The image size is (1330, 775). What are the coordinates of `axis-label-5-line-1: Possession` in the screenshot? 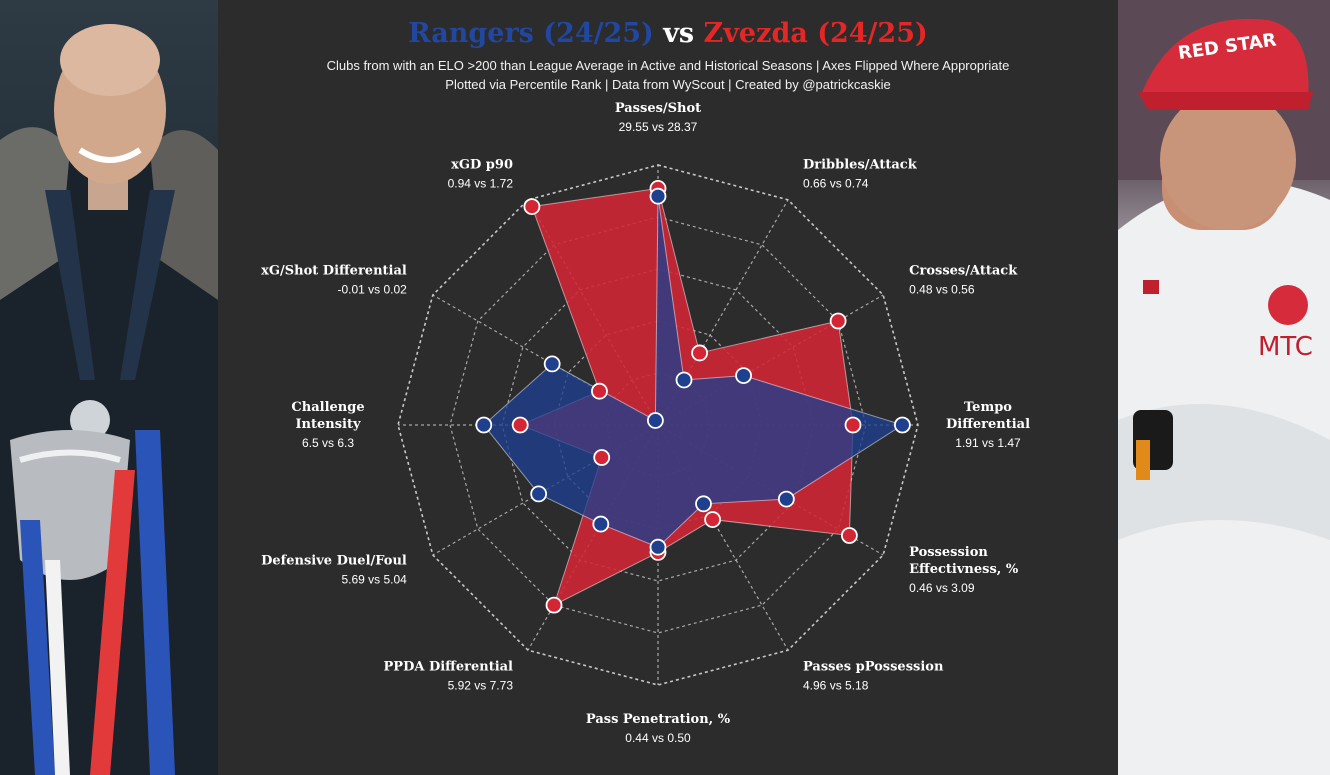 It's located at (948, 552).